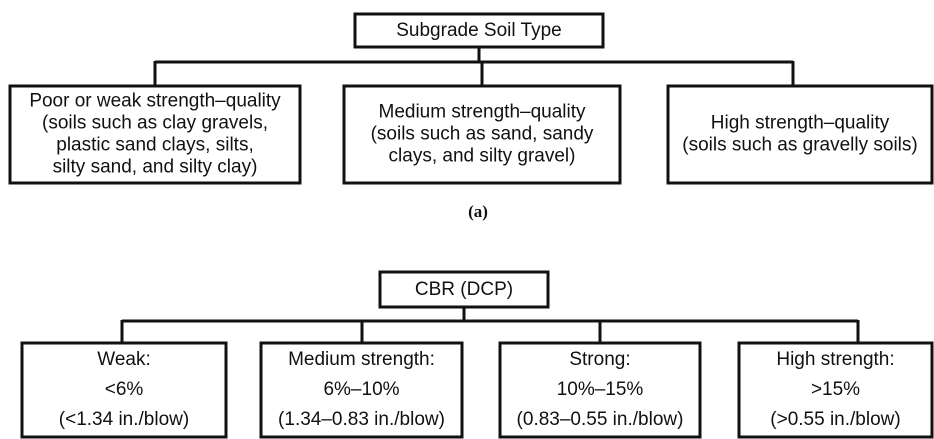  What do you see at coordinates (599, 359) in the screenshot?
I see `node-label: Strong:` at bounding box center [599, 359].